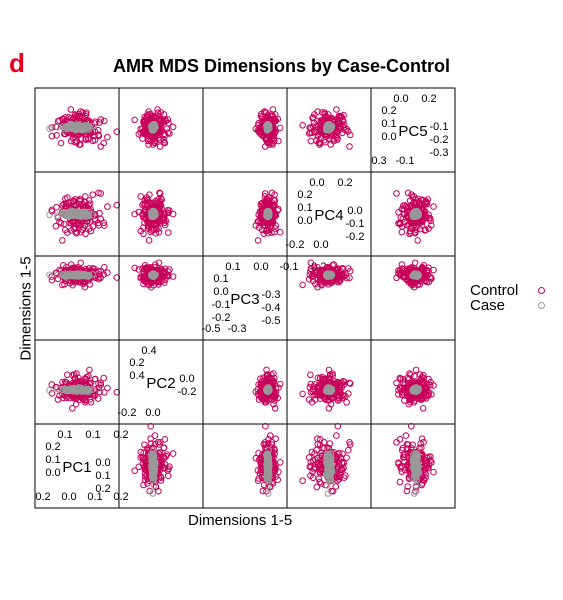 The width and height of the screenshot is (563, 600). Describe the element at coordinates (268, 389) in the screenshot. I see `scatter-panel-PC3-vs-PC2` at that location.